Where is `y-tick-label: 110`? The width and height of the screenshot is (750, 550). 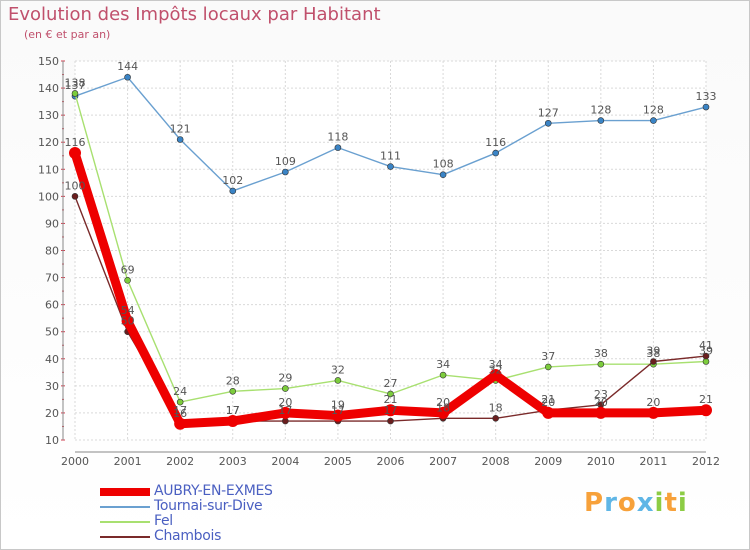 y-tick-label: 110 is located at coordinates (48, 169).